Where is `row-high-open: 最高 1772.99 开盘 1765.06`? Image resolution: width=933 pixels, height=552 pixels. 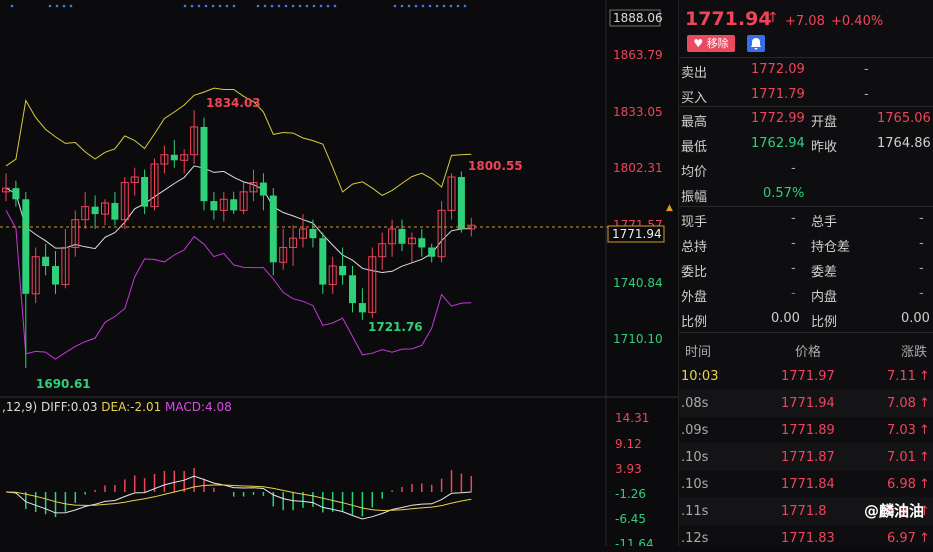
row-high-open: 最高 1772.99 开盘 1765.06 is located at coordinates (806, 120).